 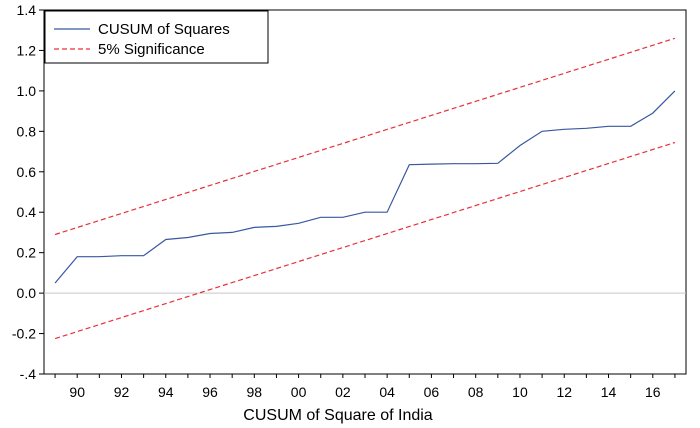 I want to click on y-tick-label: -0.2, so click(x=24, y=334).